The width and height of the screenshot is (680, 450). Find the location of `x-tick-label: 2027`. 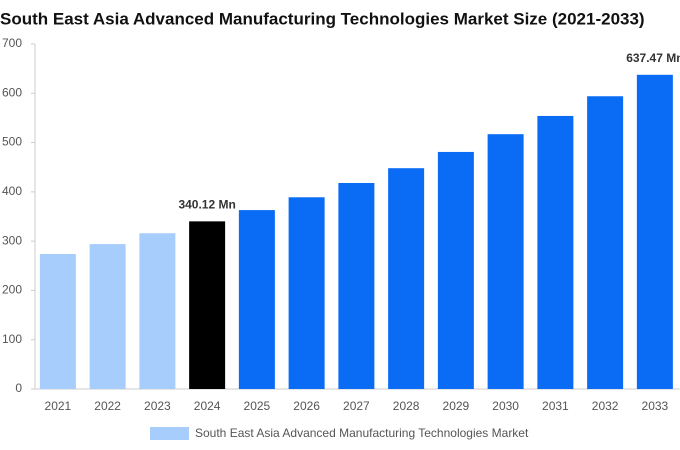

x-tick-label: 2027 is located at coordinates (356, 406).